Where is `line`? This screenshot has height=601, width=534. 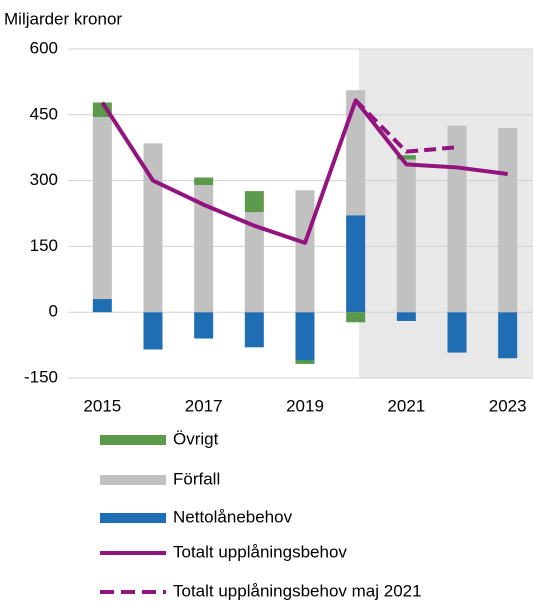 line is located at coordinates (406, 126).